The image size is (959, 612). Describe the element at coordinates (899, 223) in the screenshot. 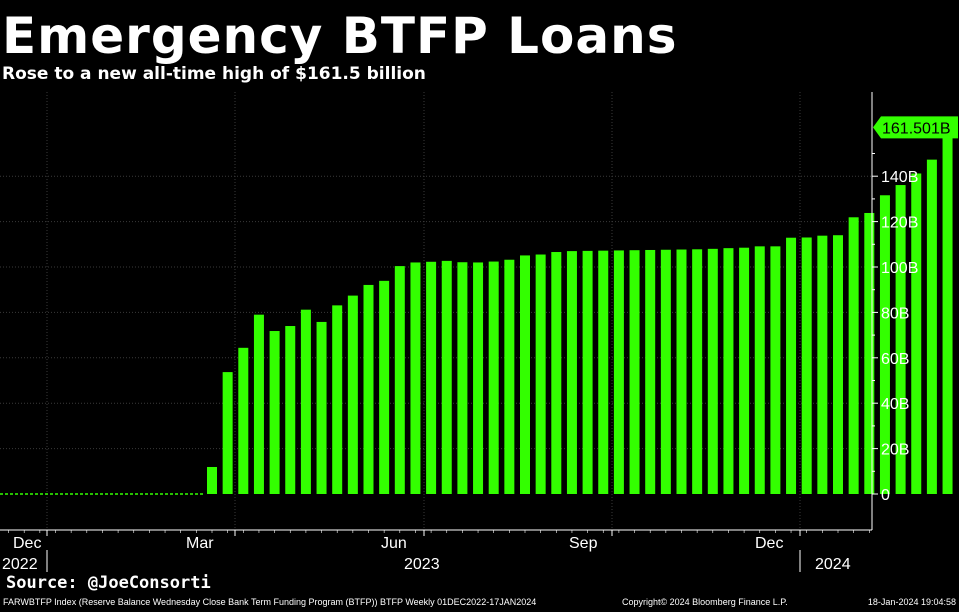

I see `y-tick-label: 120B` at that location.